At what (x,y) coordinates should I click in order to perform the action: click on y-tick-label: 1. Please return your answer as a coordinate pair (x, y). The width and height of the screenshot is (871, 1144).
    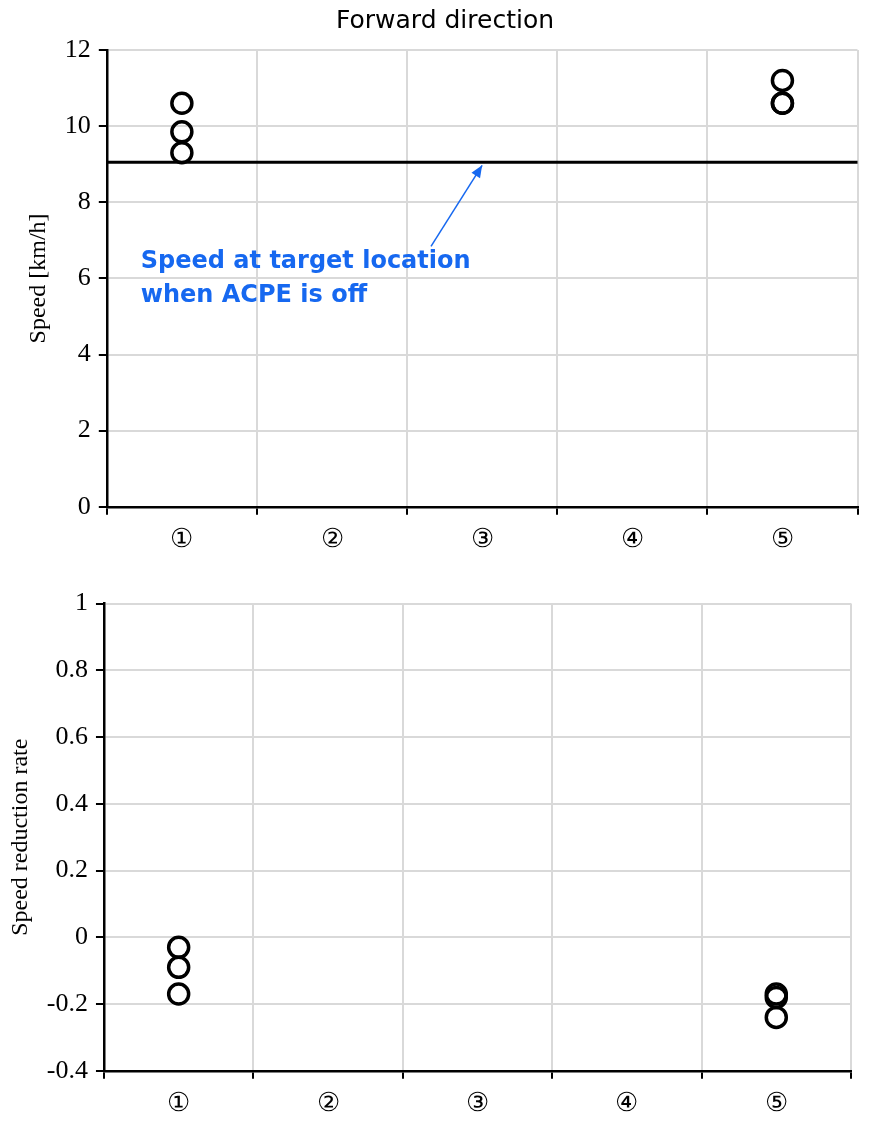
    Looking at the image, I should click on (81, 602).